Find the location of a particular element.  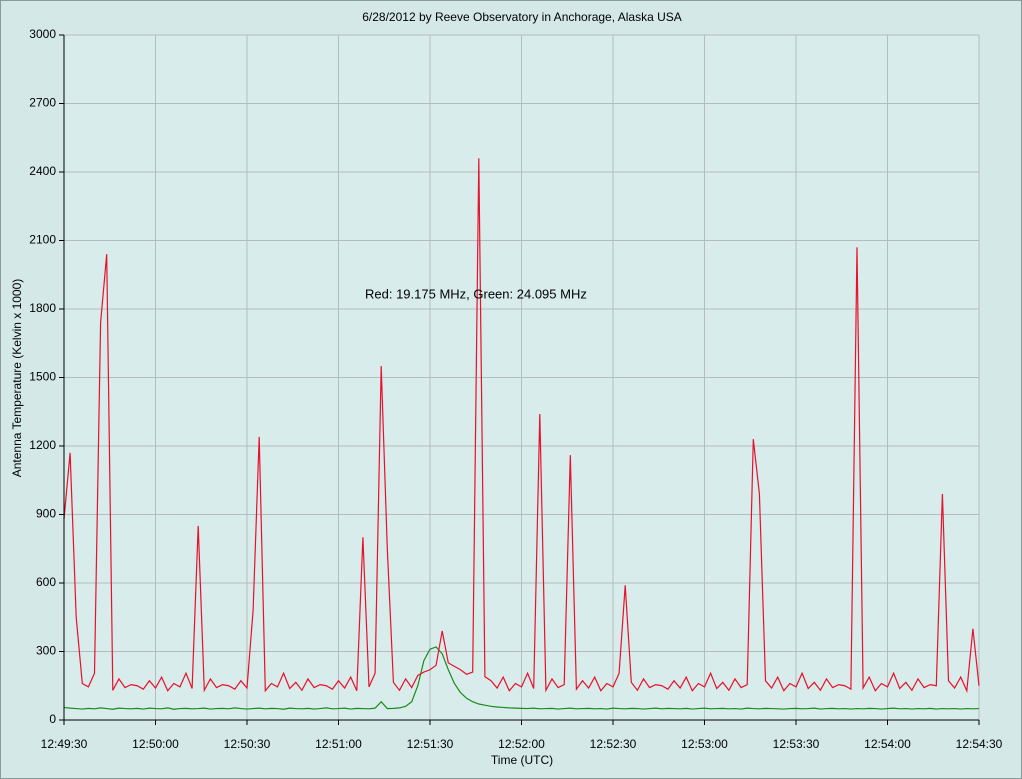

y-tick-label: 600 is located at coordinates (46, 582).